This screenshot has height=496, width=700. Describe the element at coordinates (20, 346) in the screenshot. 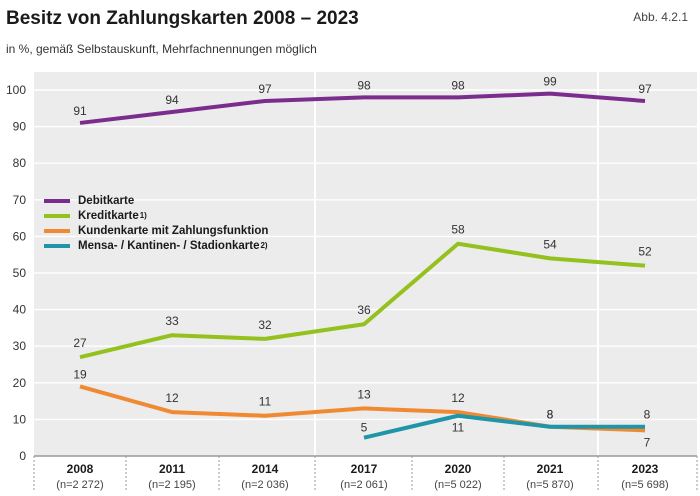

I see `y-tick-label: 30` at that location.